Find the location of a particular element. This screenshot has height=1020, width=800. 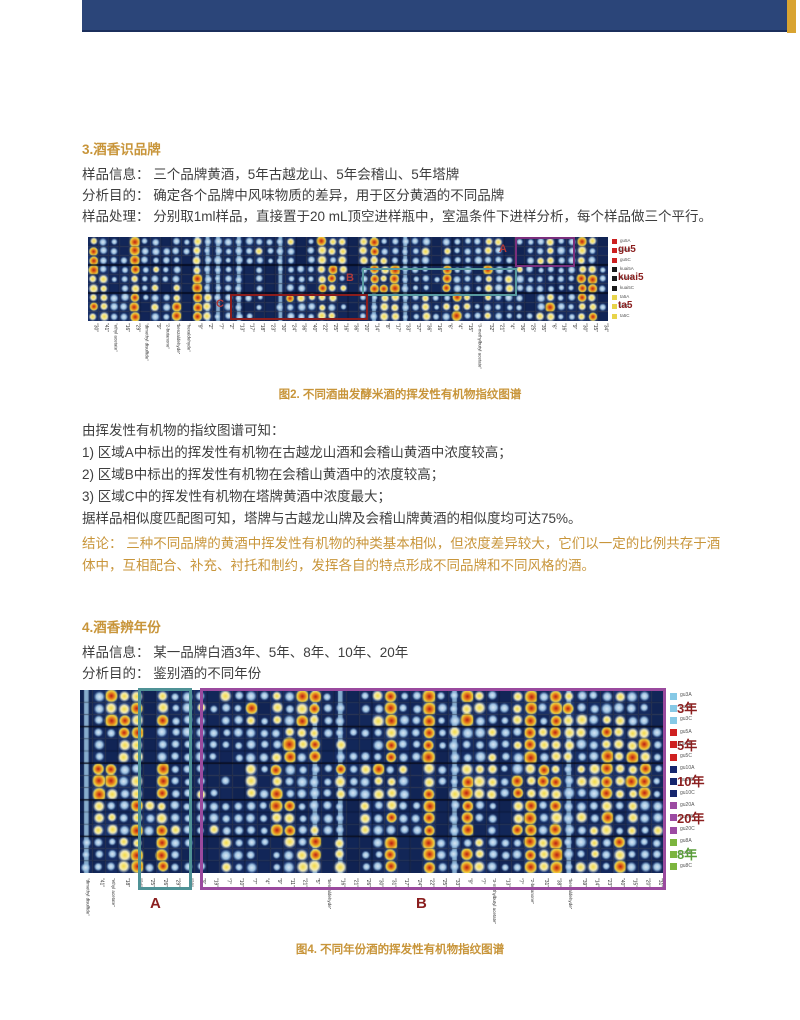

legend-sample-label: gu10B is located at coordinates (687, 780).